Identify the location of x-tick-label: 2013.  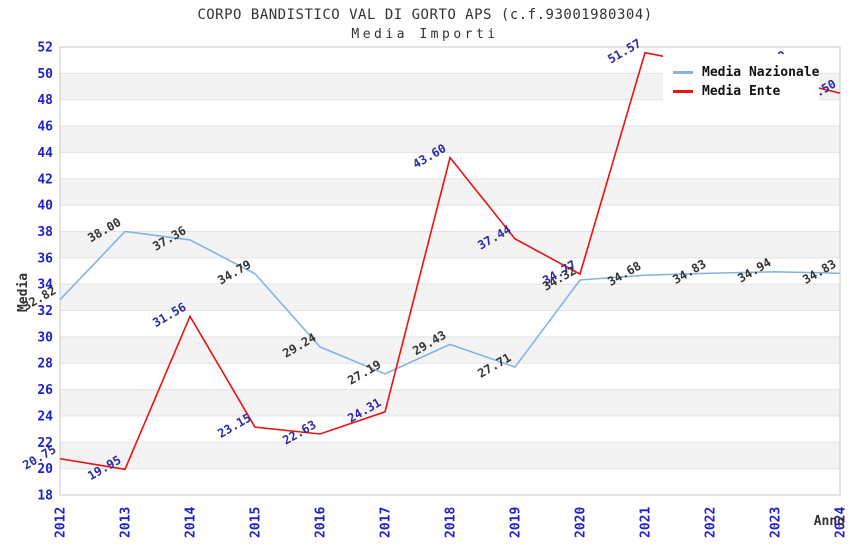
(126, 522).